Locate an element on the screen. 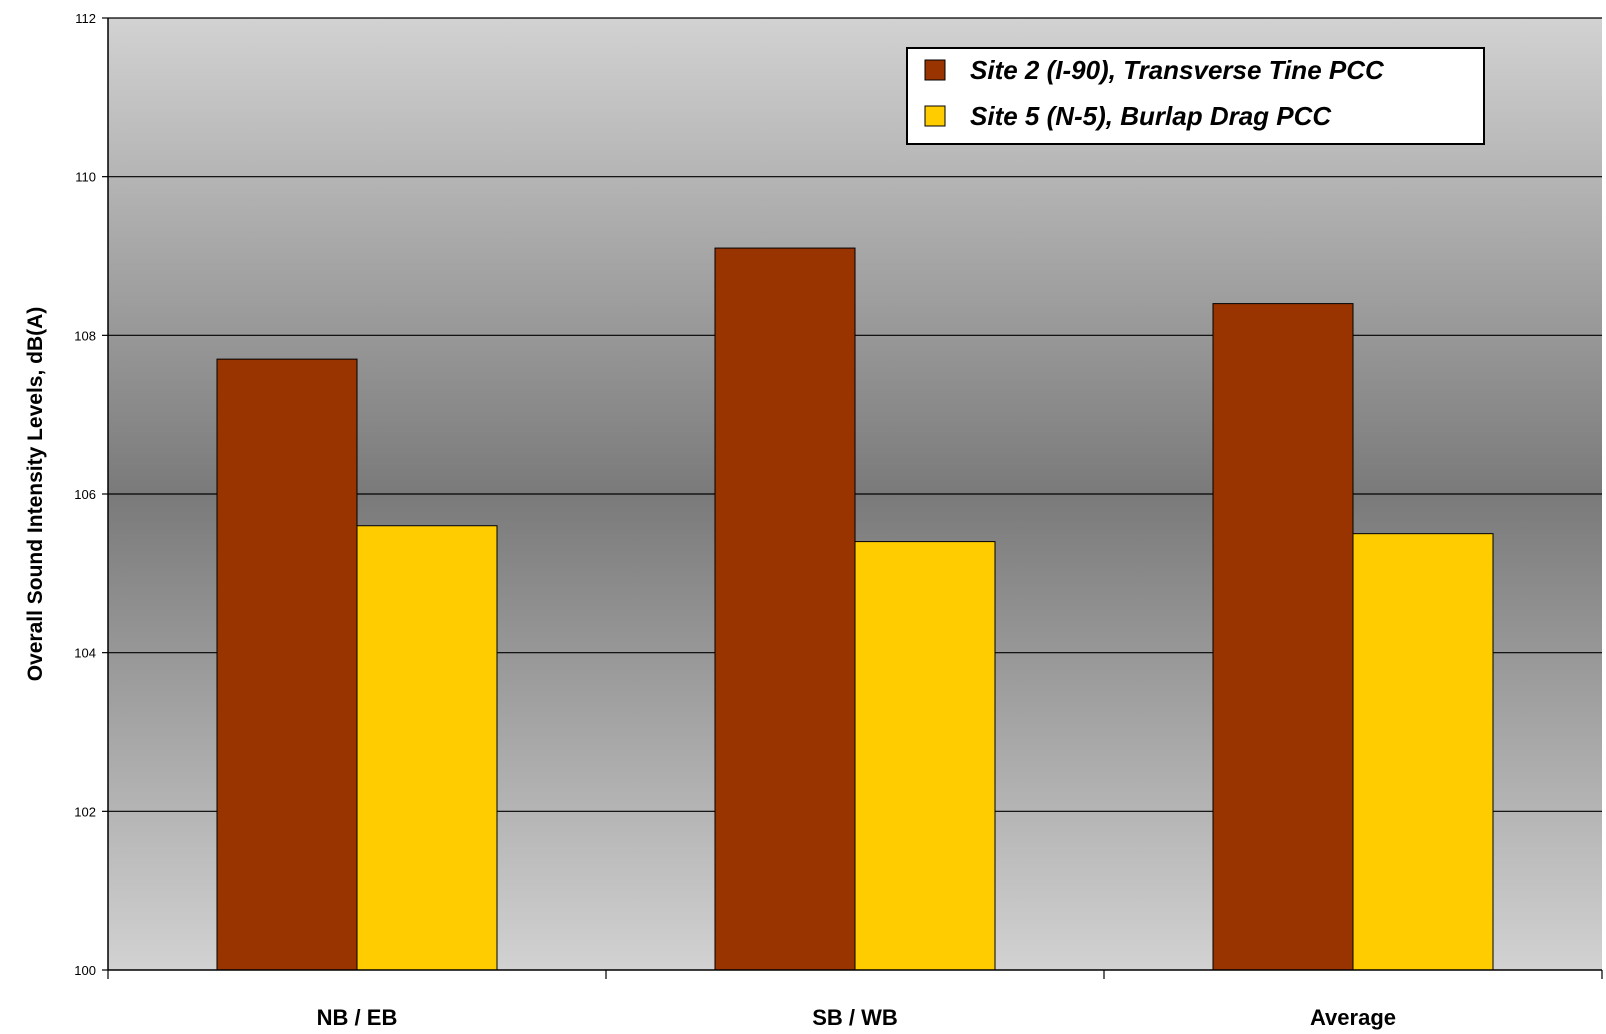 The width and height of the screenshot is (1606, 1034). y-tick-label: 102 is located at coordinates (85, 811).